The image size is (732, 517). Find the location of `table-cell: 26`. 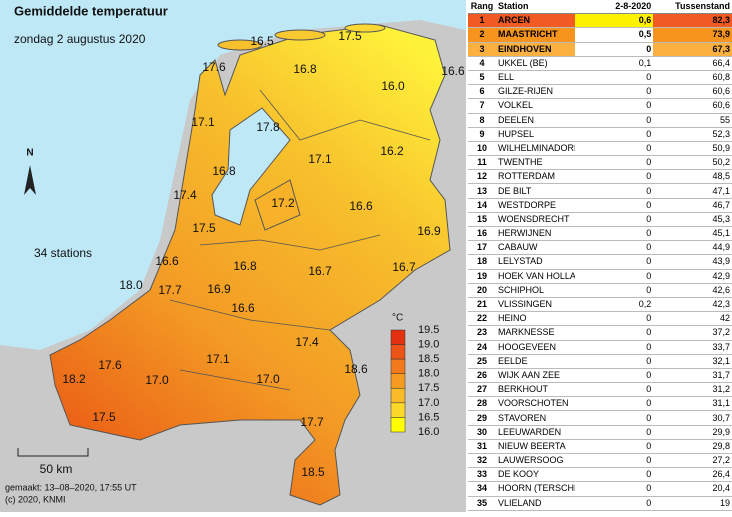

table-cell: 26 is located at coordinates (482, 376).